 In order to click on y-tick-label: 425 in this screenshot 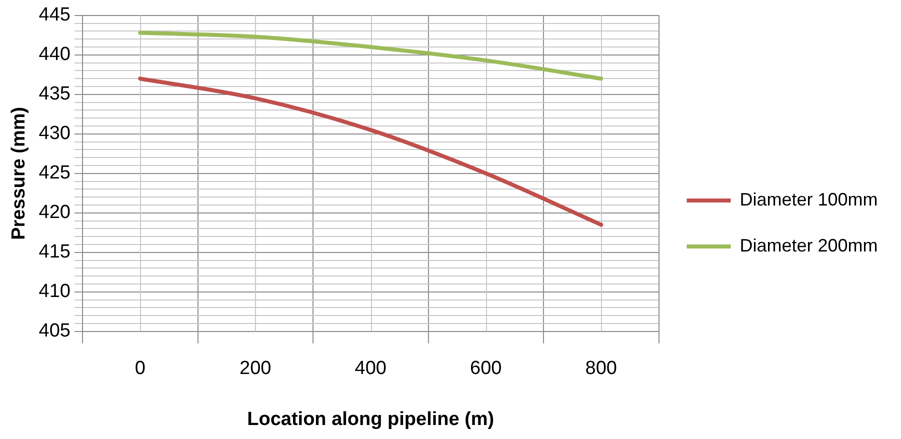, I will do `click(54, 173)`.